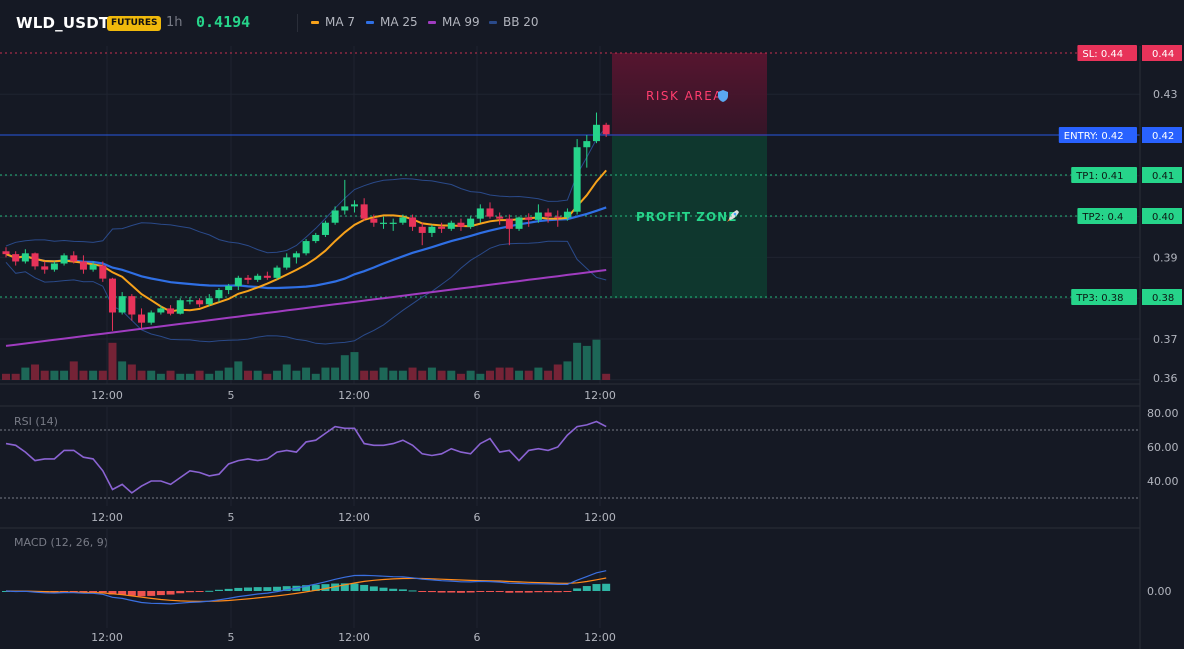 The width and height of the screenshot is (1184, 649). I want to click on price-tick-label: 0.39, so click(1165, 257).